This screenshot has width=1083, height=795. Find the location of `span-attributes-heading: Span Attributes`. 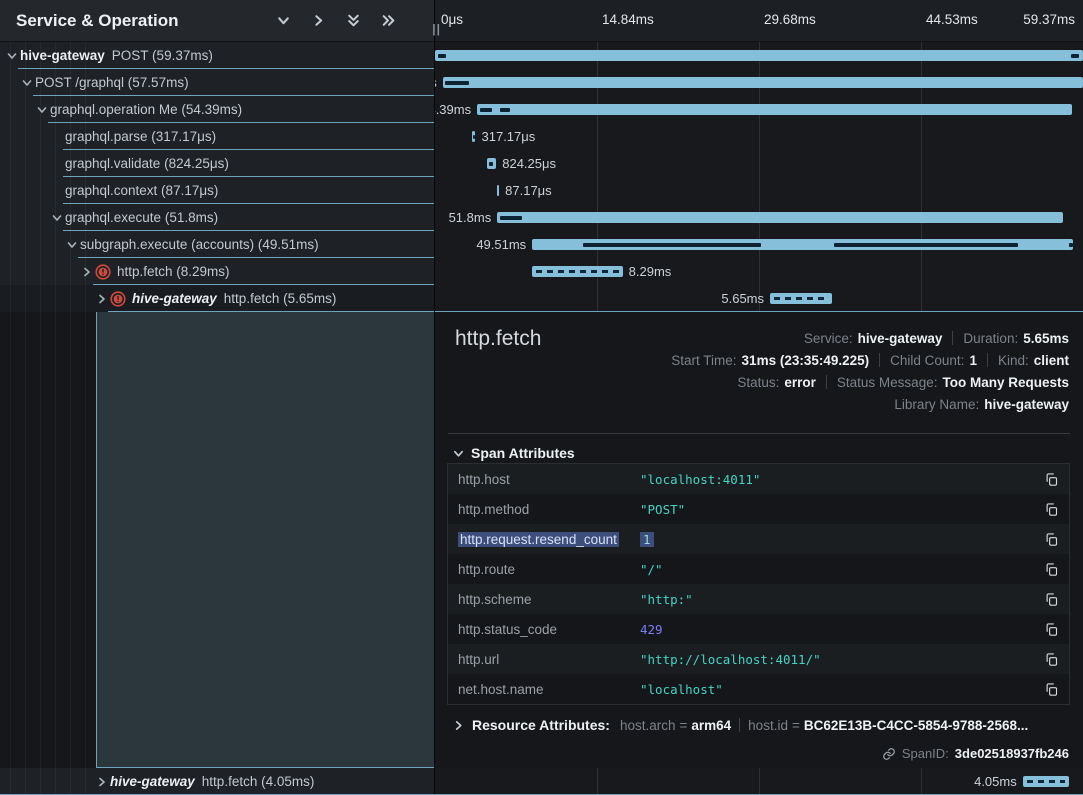

span-attributes-heading: Span Attributes is located at coordinates (514, 453).